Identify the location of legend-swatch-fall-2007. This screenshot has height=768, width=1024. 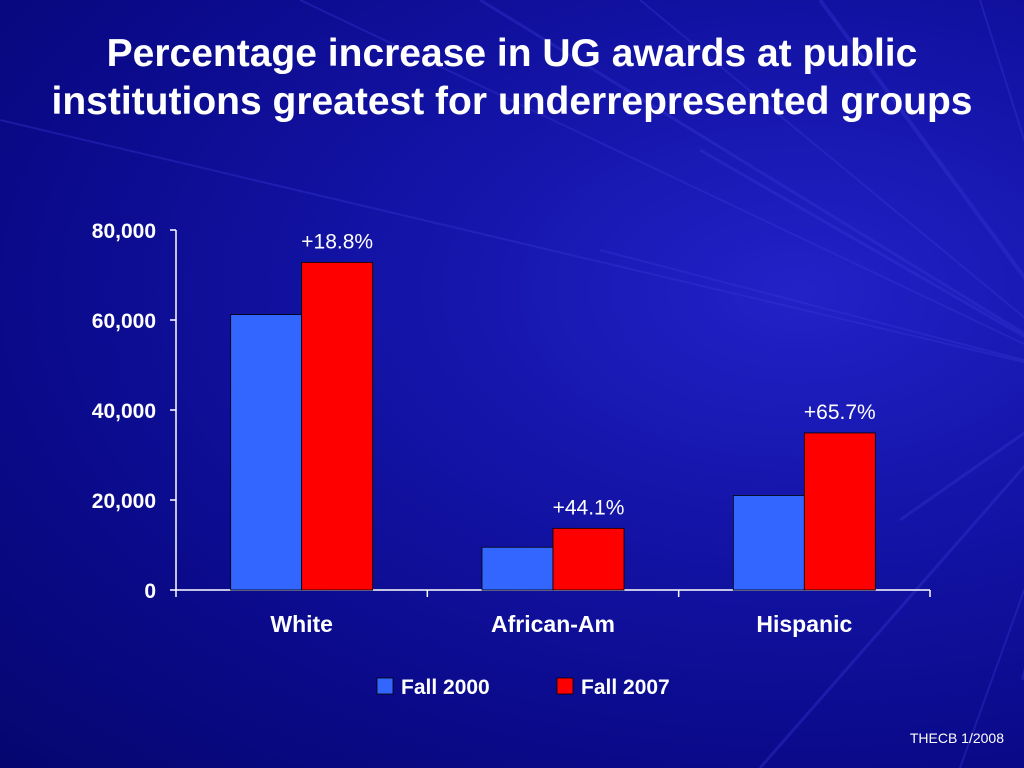
(565, 686).